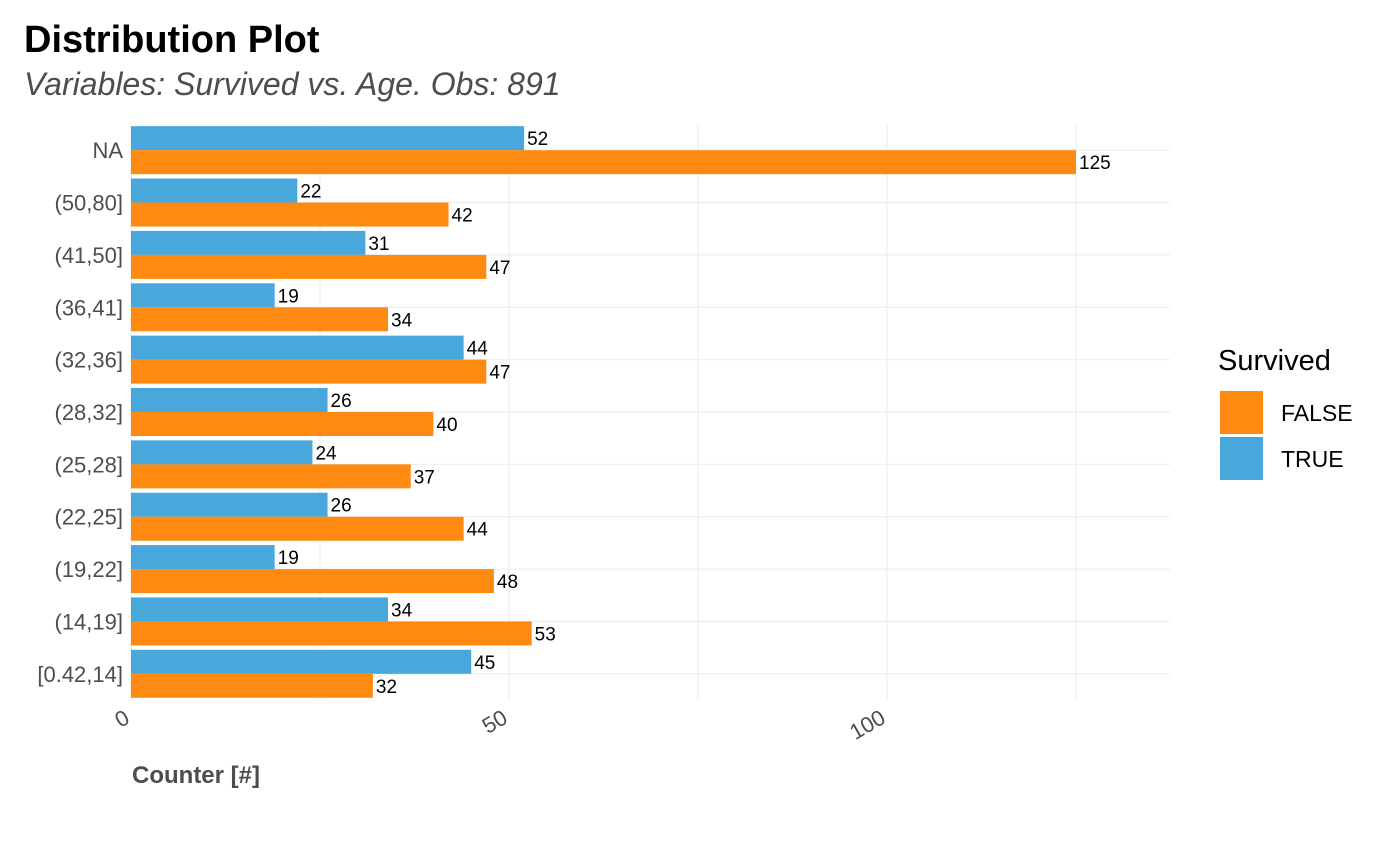 The width and height of the screenshot is (1400, 866). What do you see at coordinates (89, 569) in the screenshot?
I see `y-tick-label: (19,22]` at bounding box center [89, 569].